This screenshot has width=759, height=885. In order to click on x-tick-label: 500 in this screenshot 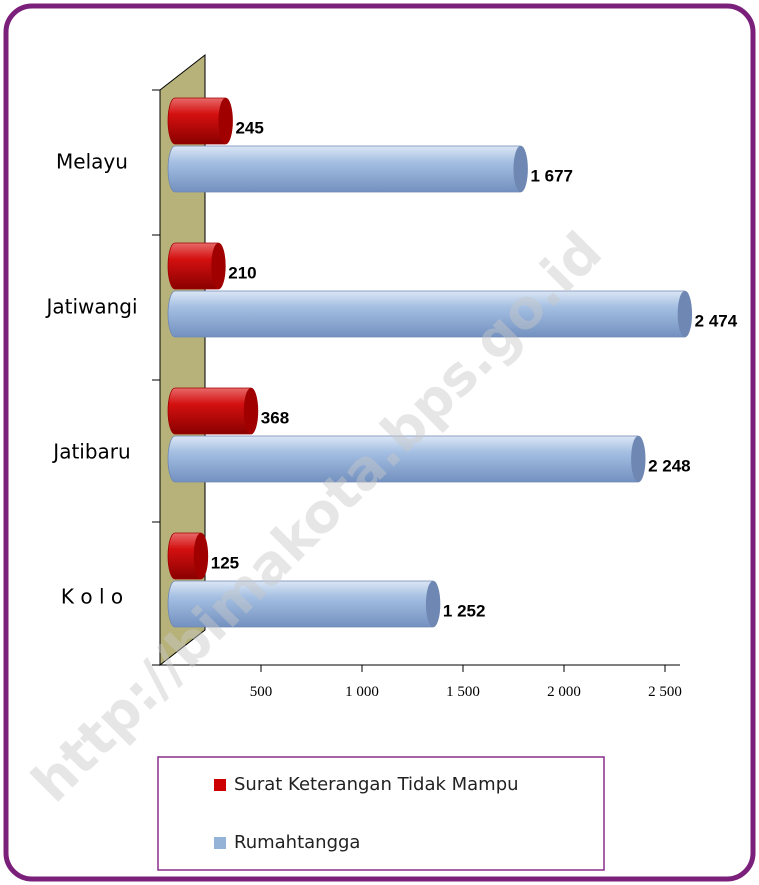, I will do `click(261, 692)`.